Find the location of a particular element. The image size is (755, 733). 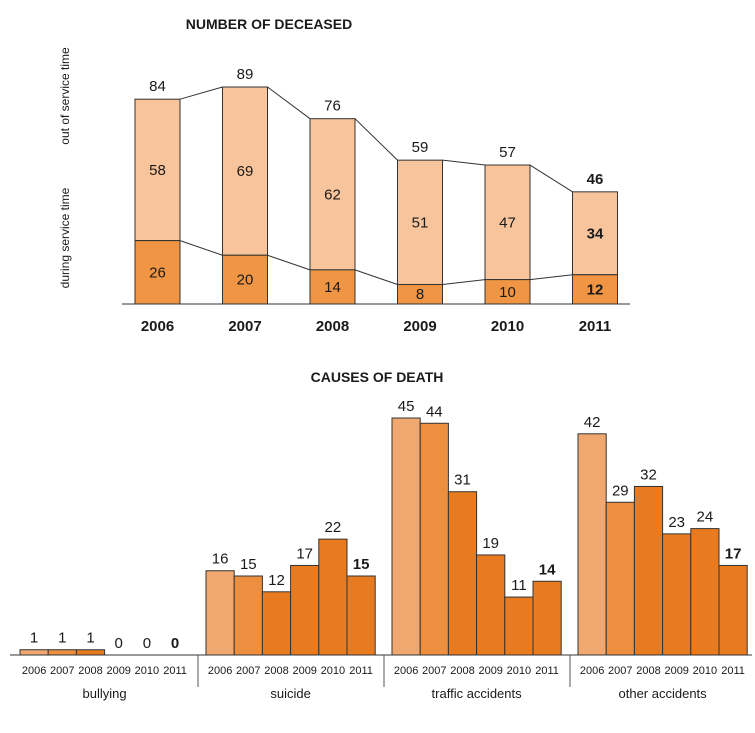

bar-other-accidents-2009 is located at coordinates (677, 594).